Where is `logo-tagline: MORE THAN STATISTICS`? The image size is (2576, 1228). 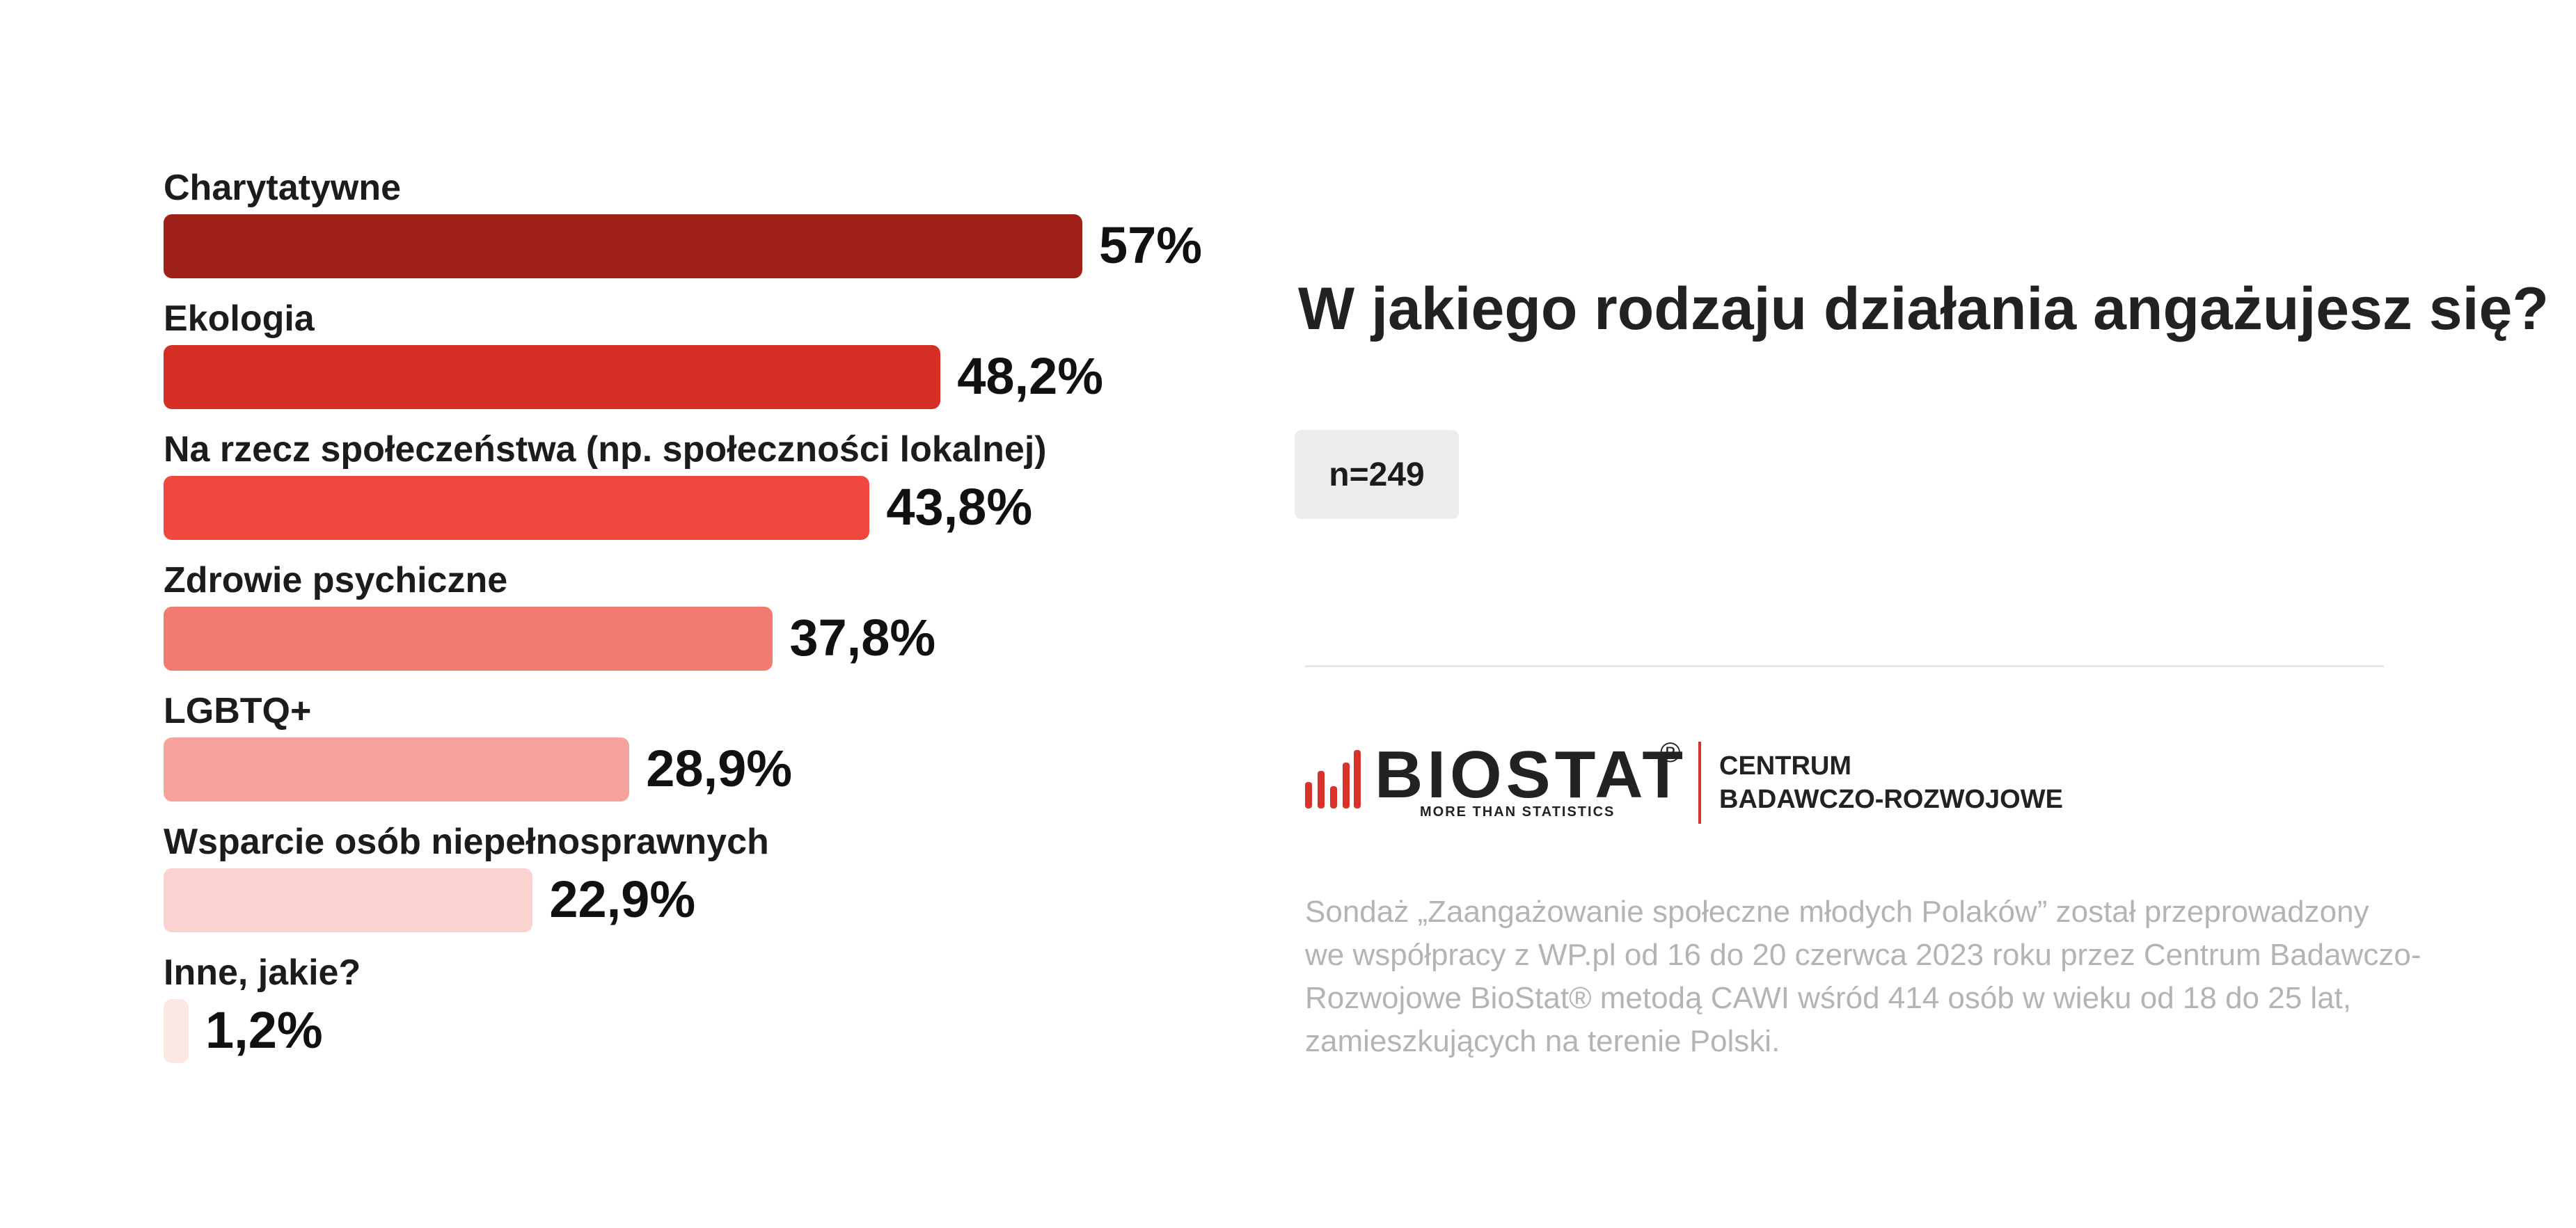
logo-tagline: MORE THAN STATISTICS is located at coordinates (1517, 812).